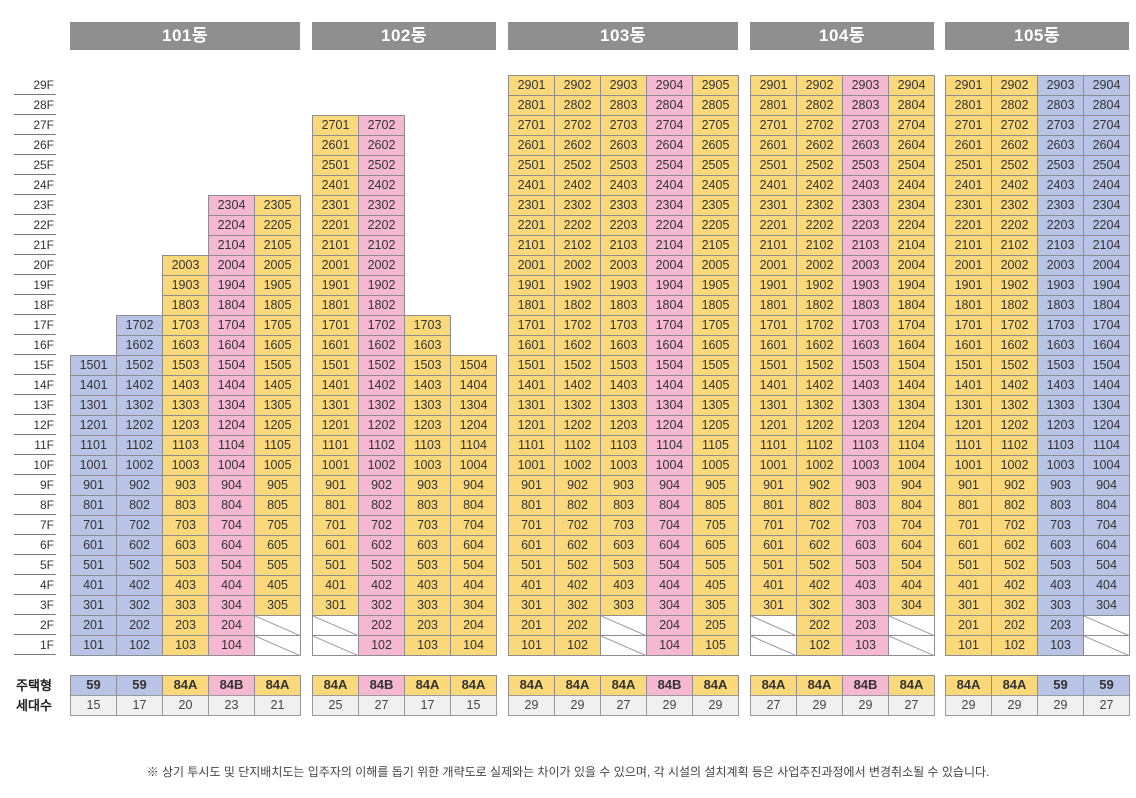  Describe the element at coordinates (1060, 85) in the screenshot. I see `unit-cell: 2903` at that location.